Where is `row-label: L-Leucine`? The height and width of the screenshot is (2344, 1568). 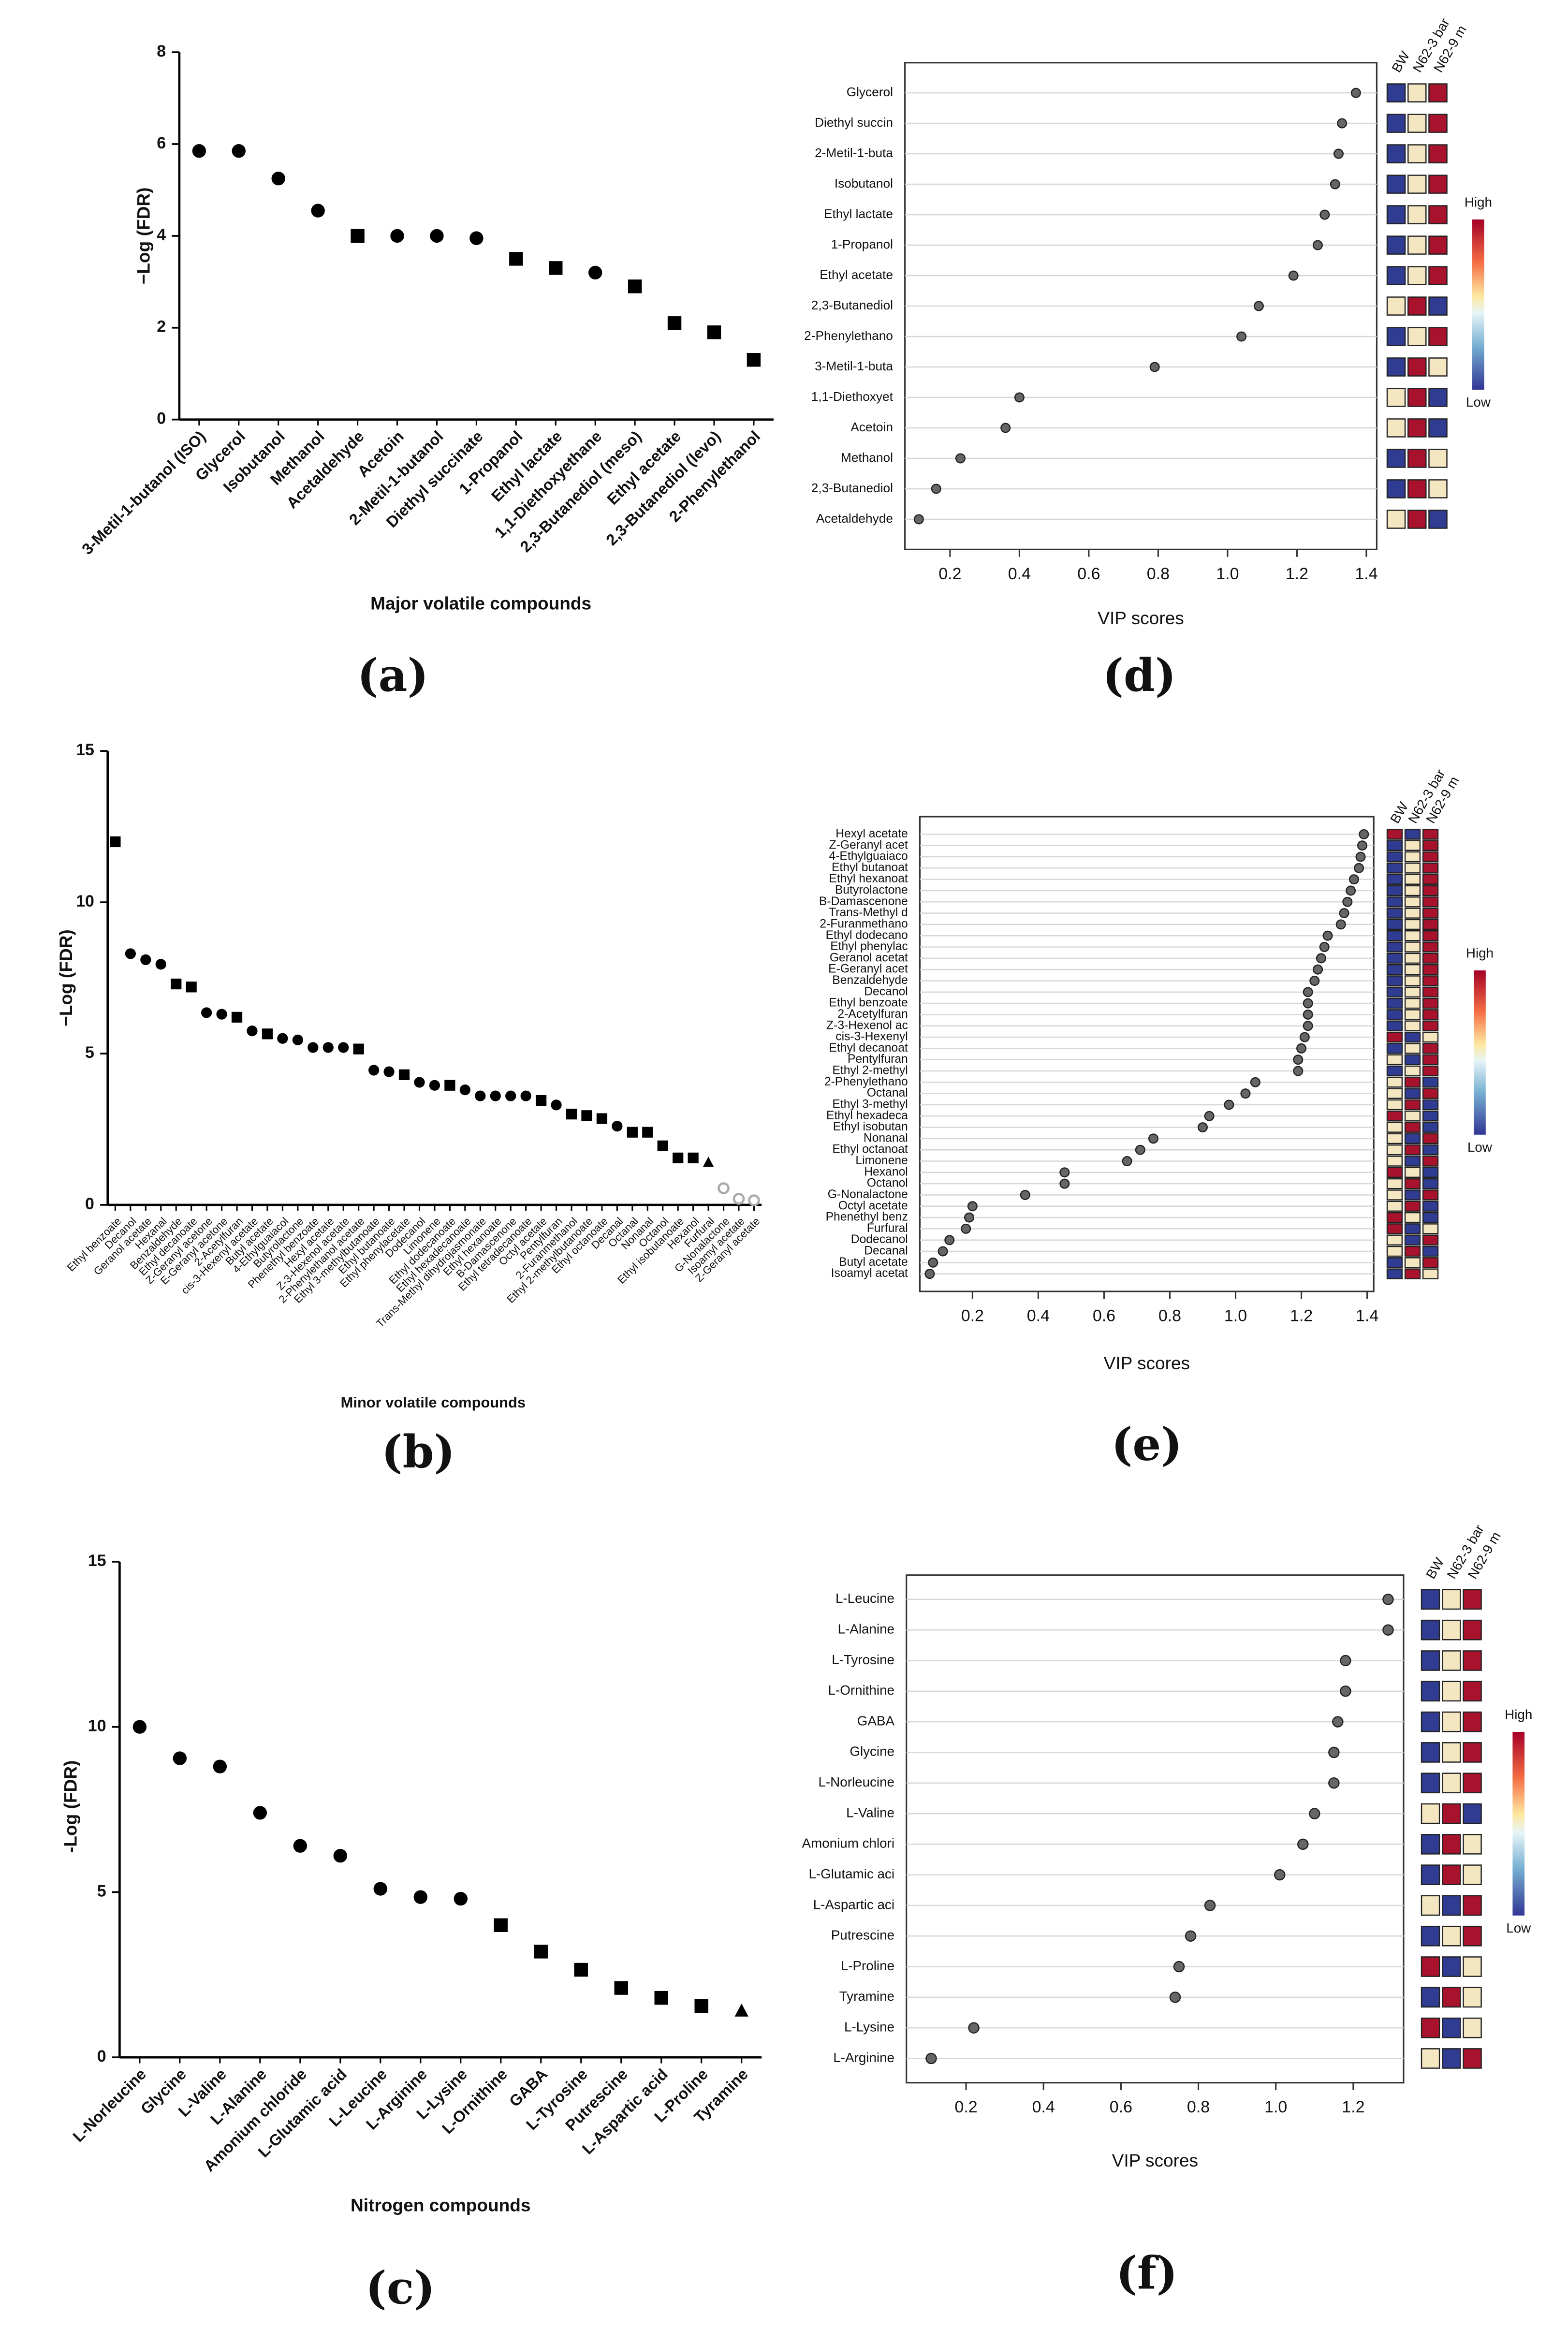 row-label: L-Leucine is located at coordinates (864, 1599).